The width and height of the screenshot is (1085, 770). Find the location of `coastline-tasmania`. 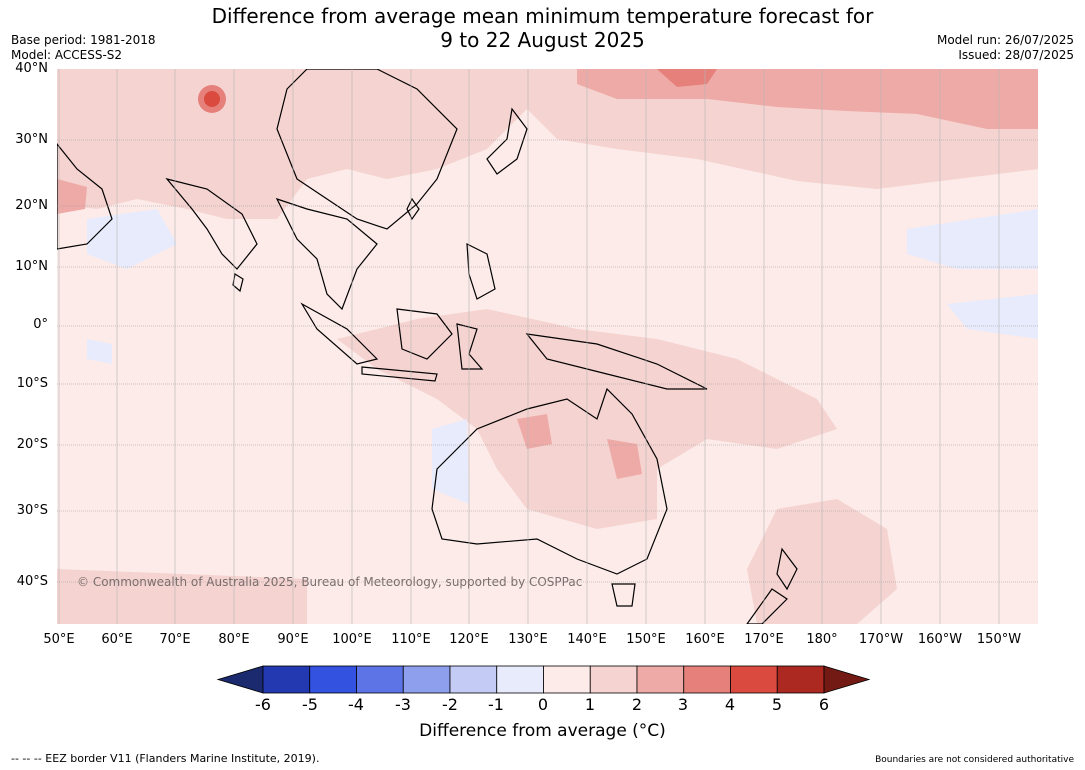

coastline-tasmania is located at coordinates (623, 595).